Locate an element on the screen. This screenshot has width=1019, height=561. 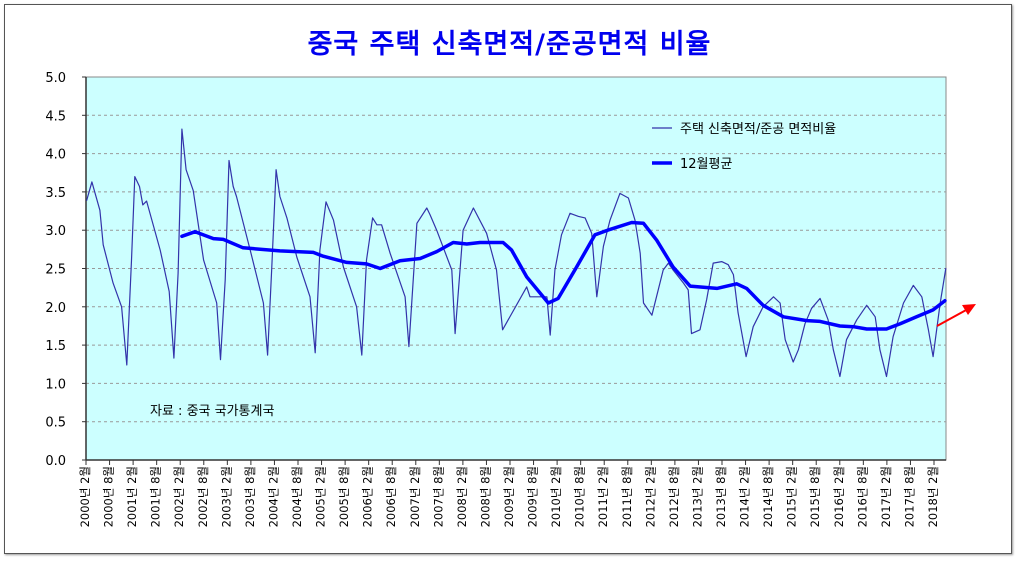
series-line-12m-avg is located at coordinates (563, 275).